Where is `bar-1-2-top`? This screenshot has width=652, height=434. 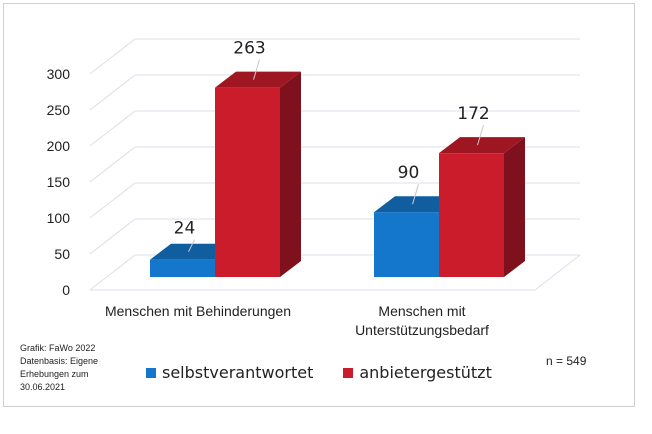
bar-1-2-top is located at coordinates (258, 79).